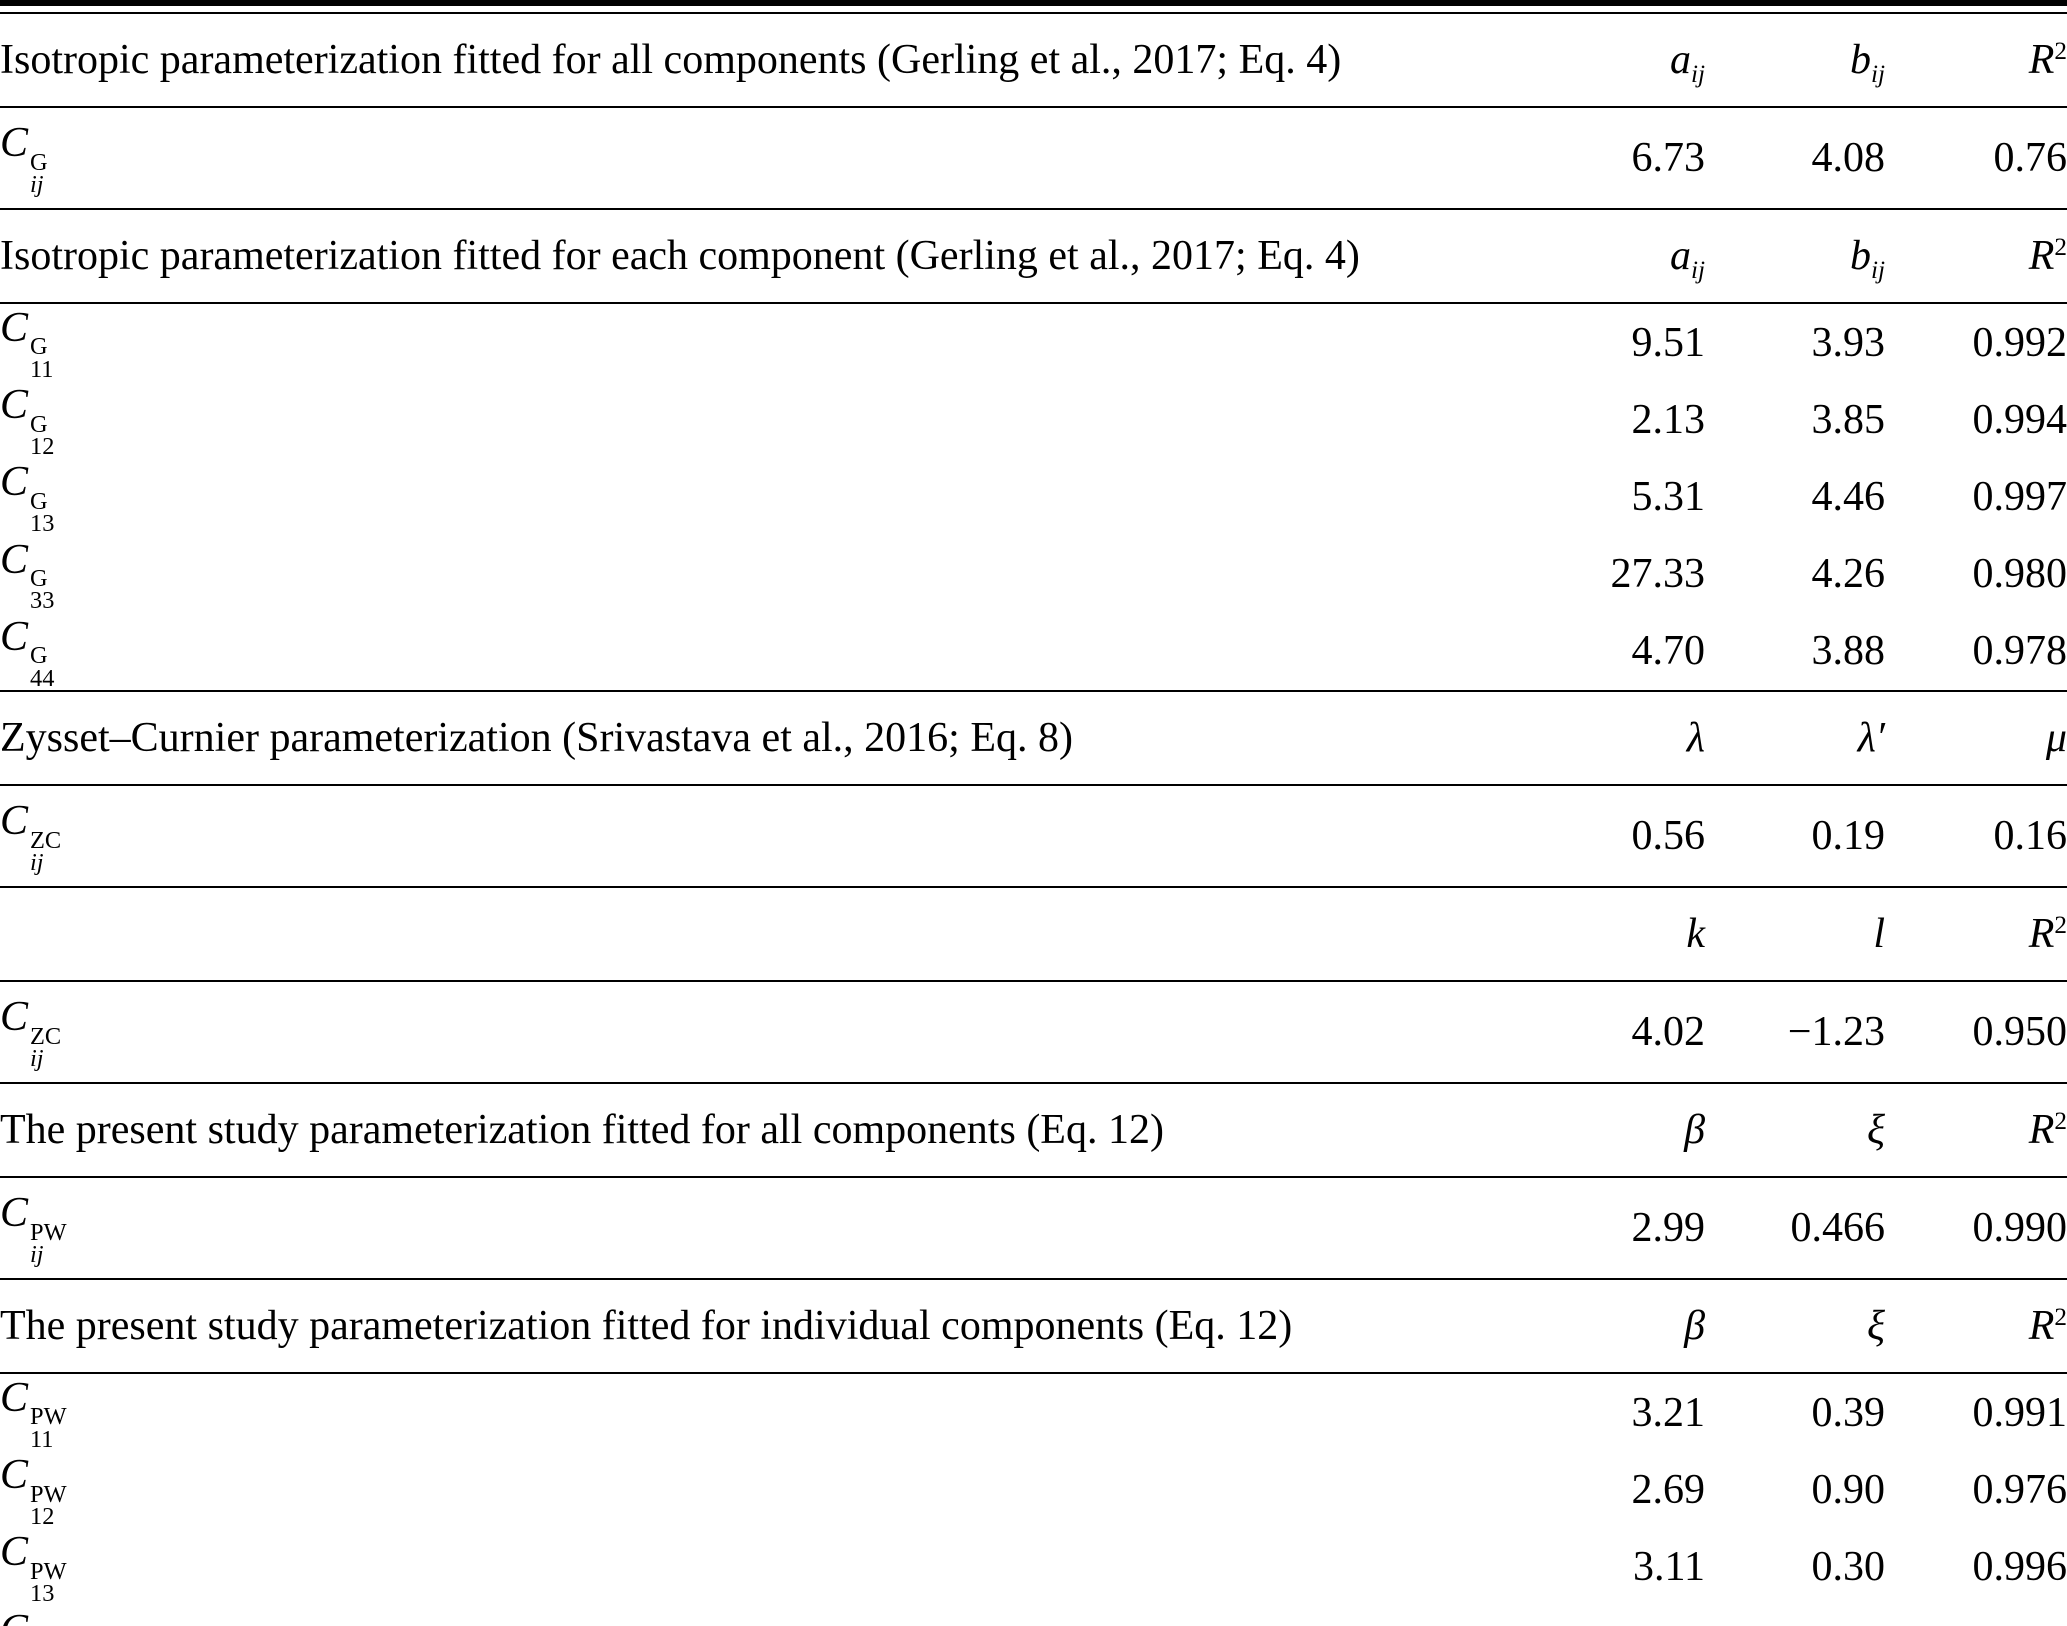 This screenshot has width=2067, height=1626. Describe the element at coordinates (1668, 419) in the screenshot. I see `value-cell: 2.13` at that location.